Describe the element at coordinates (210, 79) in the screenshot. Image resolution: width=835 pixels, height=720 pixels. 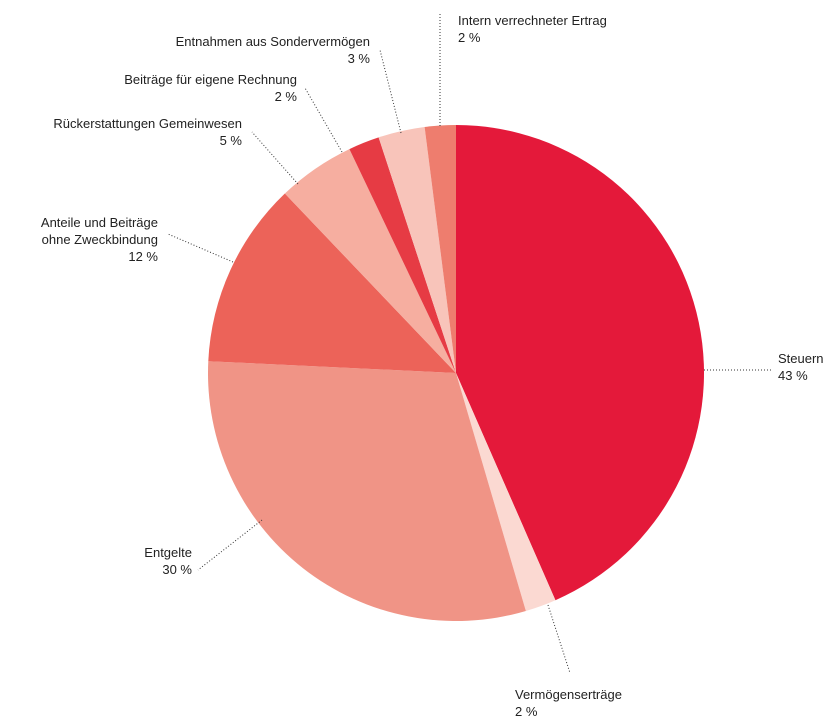
I see `category-label: Beiträge für eigene Rechnung` at that location.